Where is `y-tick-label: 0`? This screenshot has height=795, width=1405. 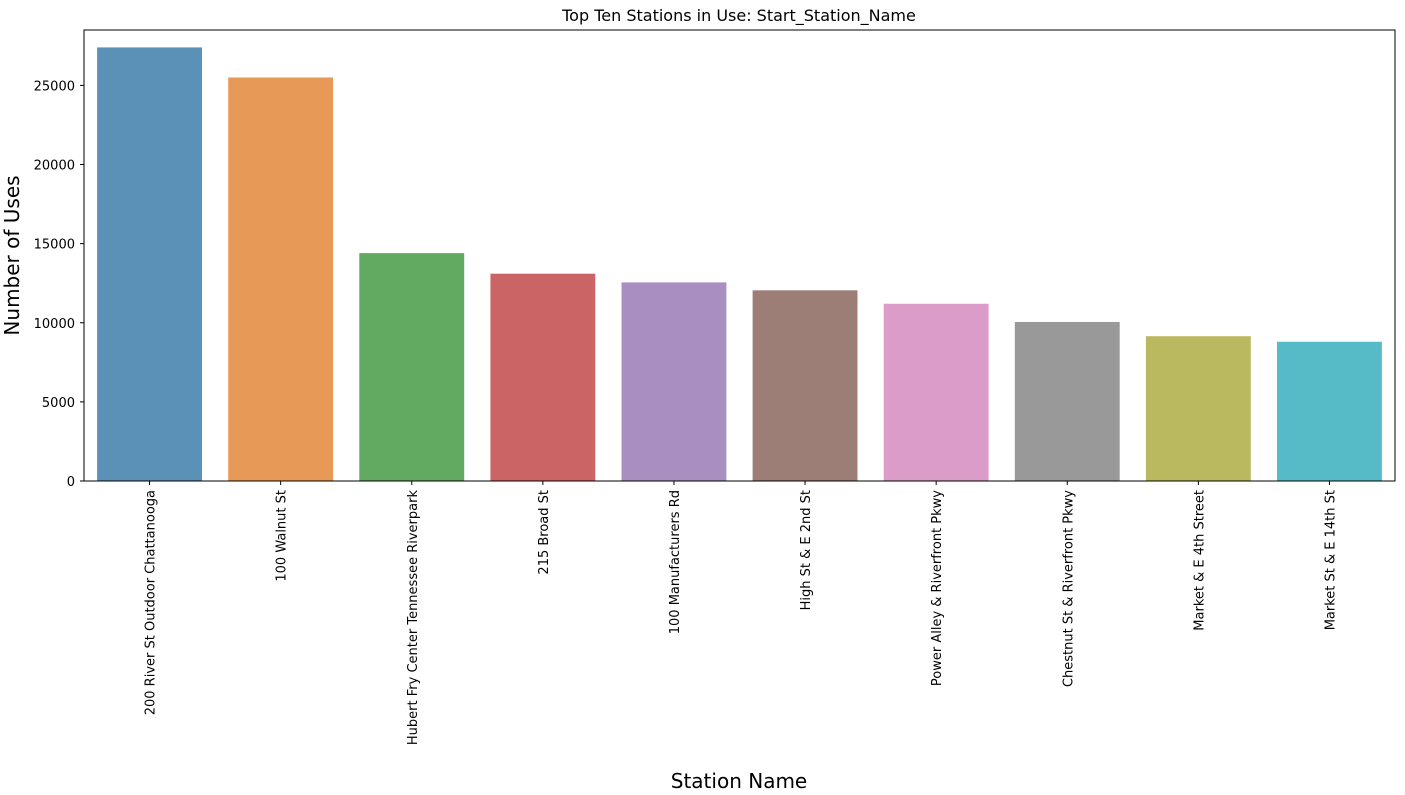
y-tick-label: 0 is located at coordinates (71, 482).